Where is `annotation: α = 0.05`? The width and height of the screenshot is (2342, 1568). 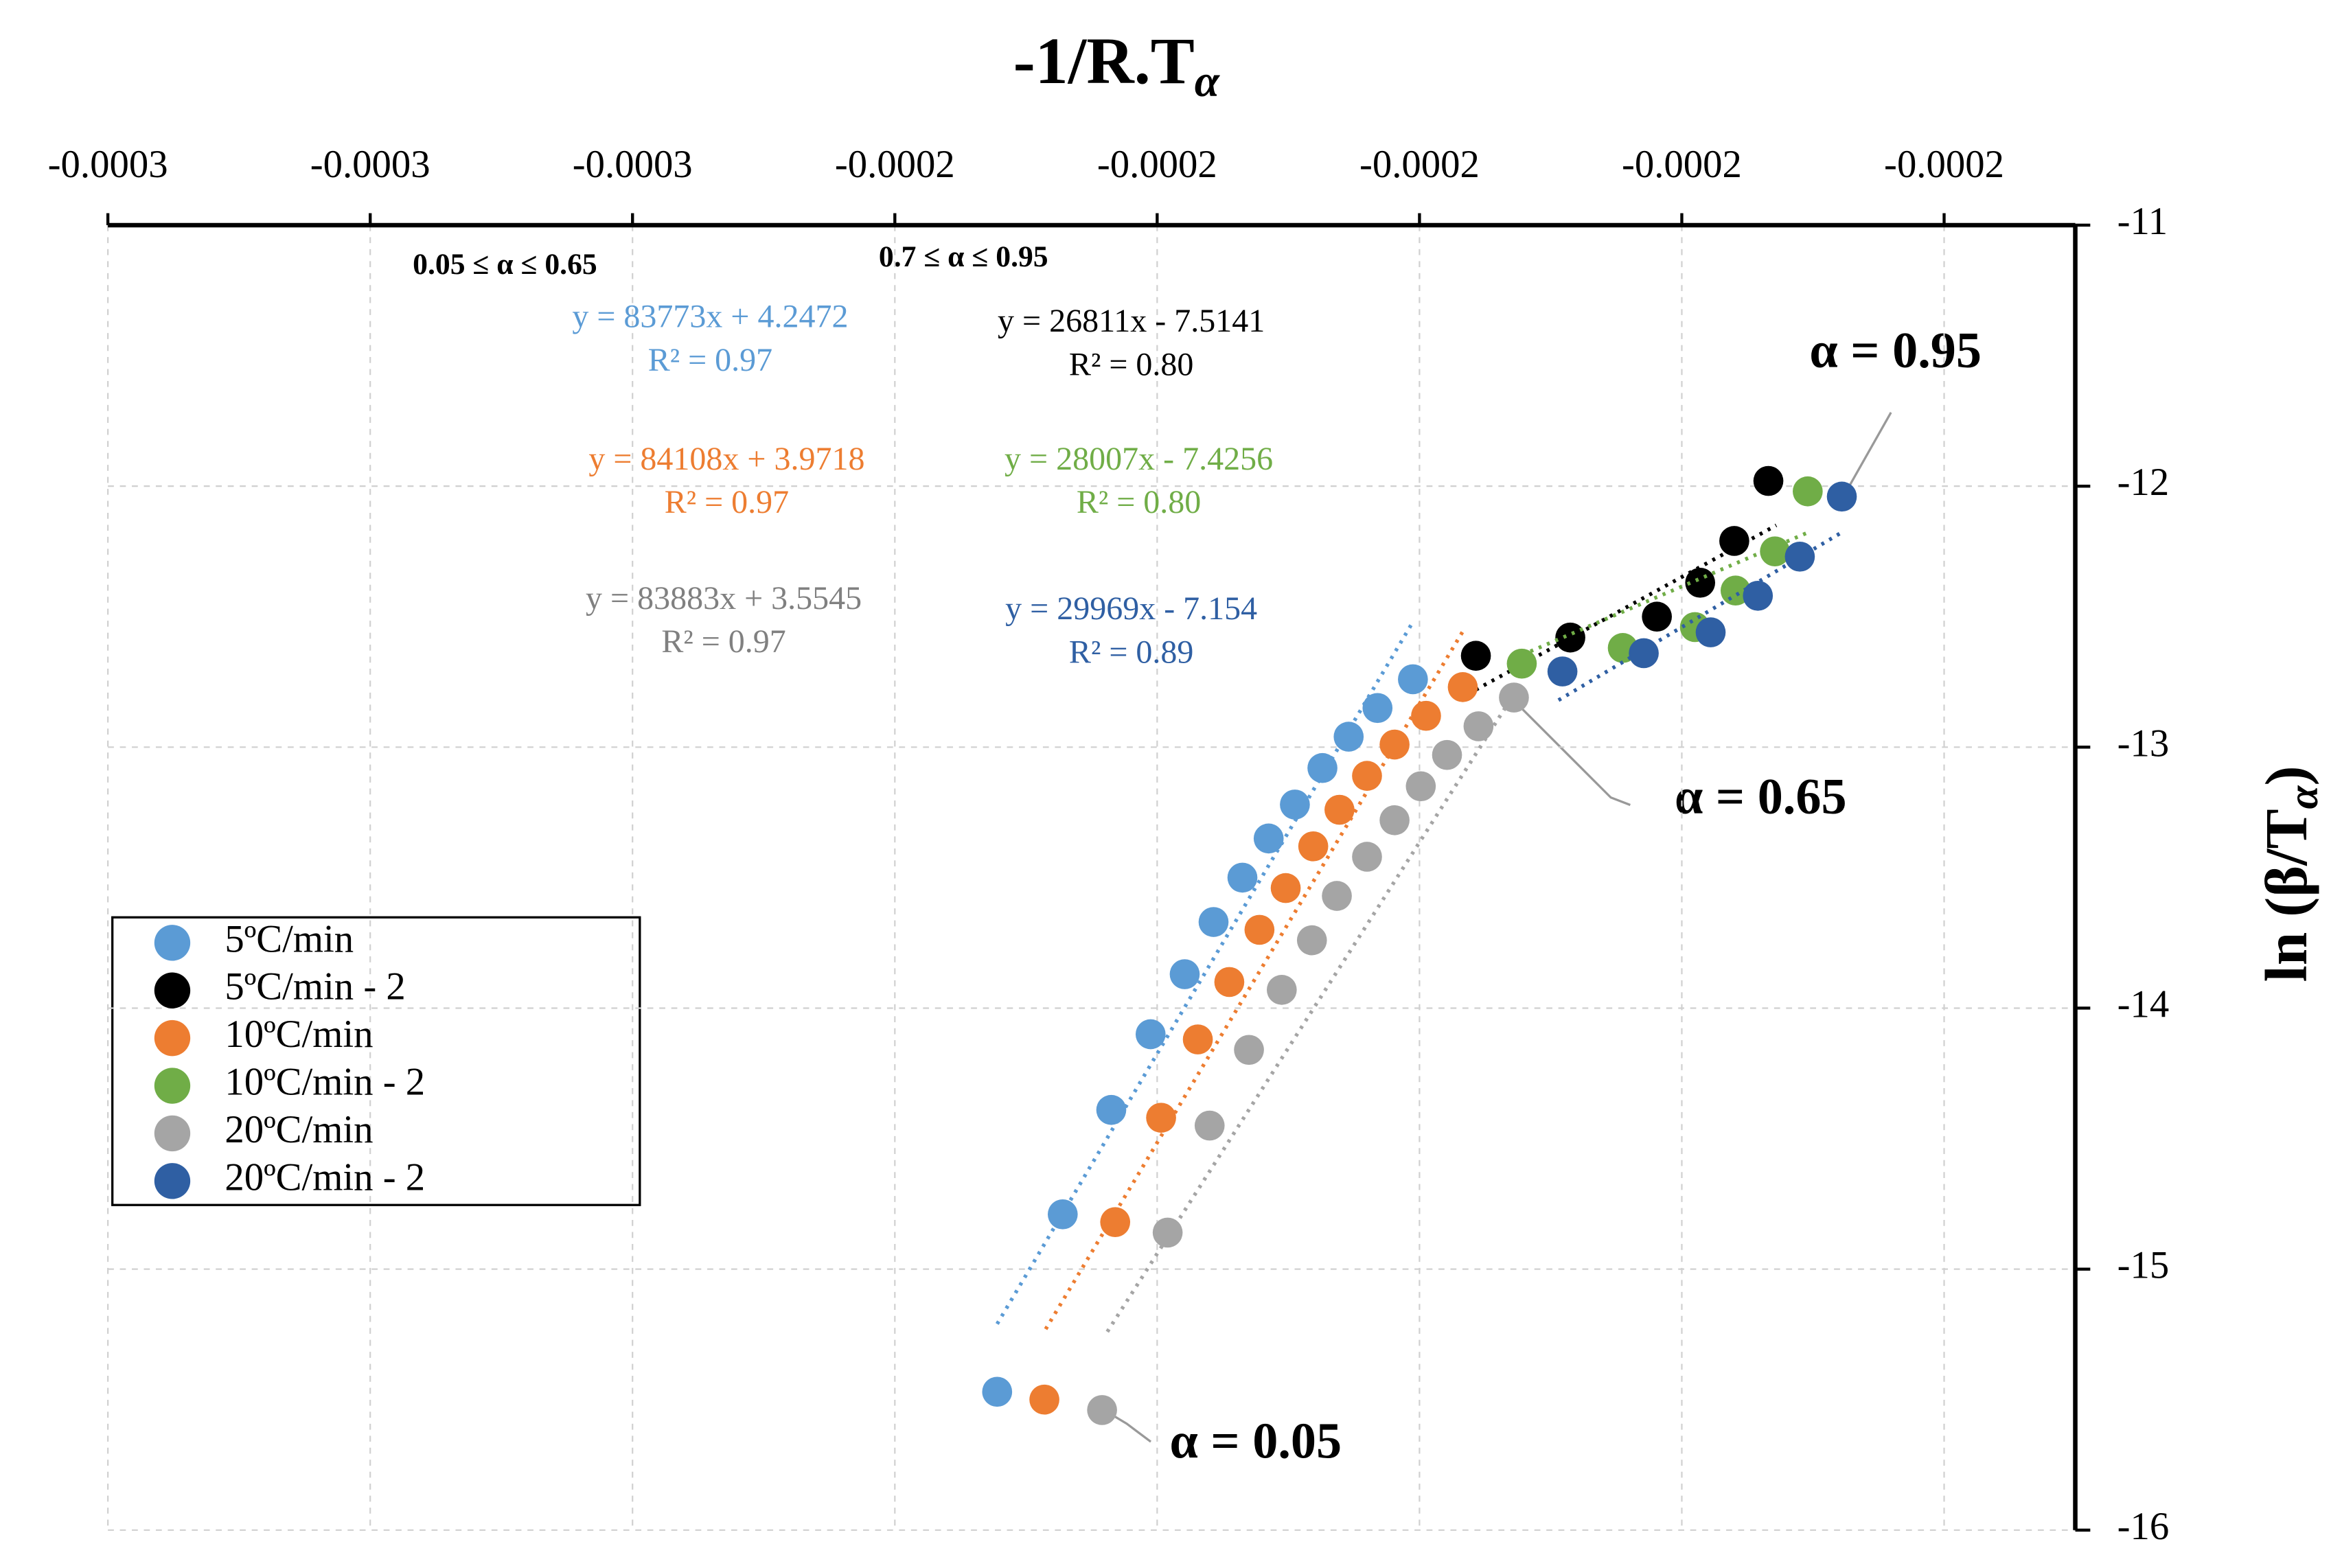 annotation: α = 0.05 is located at coordinates (1255, 1442).